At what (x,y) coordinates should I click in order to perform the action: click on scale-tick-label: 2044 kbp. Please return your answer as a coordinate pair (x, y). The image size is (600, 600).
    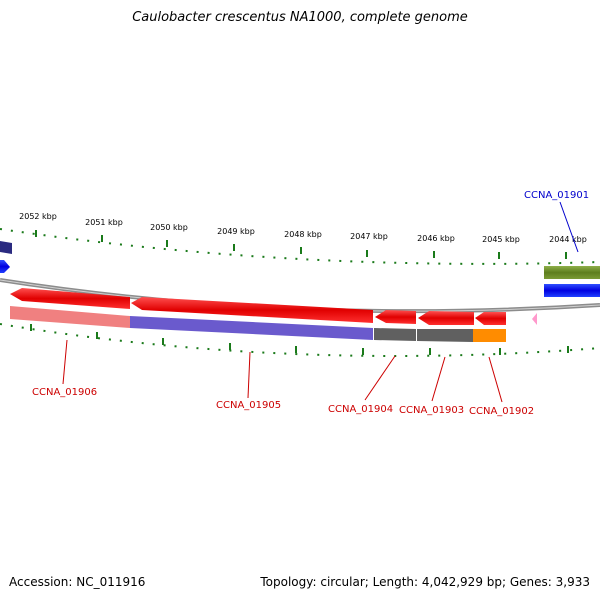
    Looking at the image, I should click on (568, 239).